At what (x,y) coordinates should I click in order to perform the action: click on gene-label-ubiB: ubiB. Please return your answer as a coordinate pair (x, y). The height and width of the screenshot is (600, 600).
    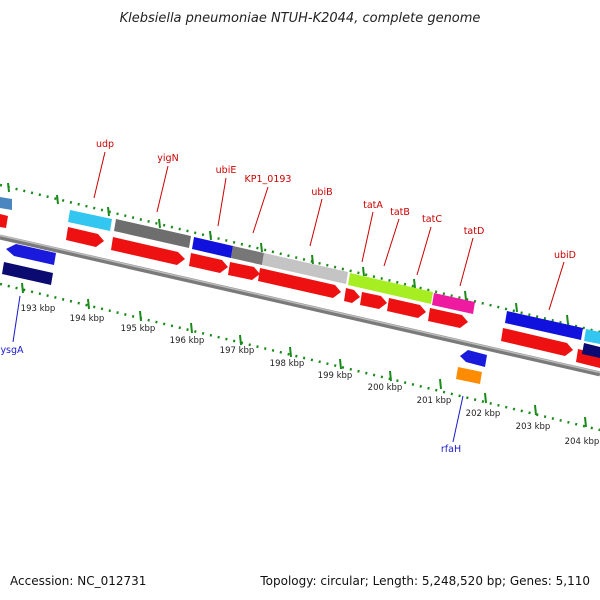
    Looking at the image, I should click on (321, 192).